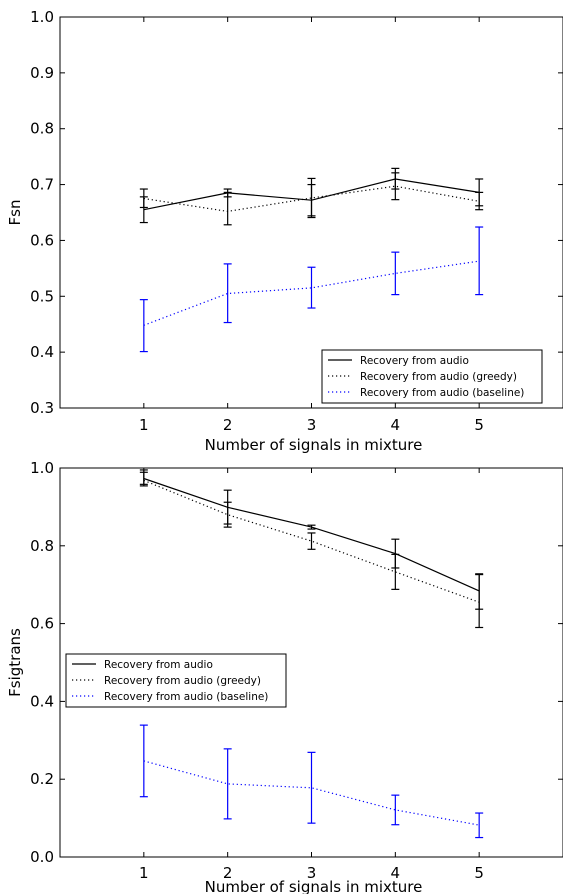 Image resolution: width=563 pixels, height=894 pixels. I want to click on y-tick-label: 0.0, so click(42, 857).